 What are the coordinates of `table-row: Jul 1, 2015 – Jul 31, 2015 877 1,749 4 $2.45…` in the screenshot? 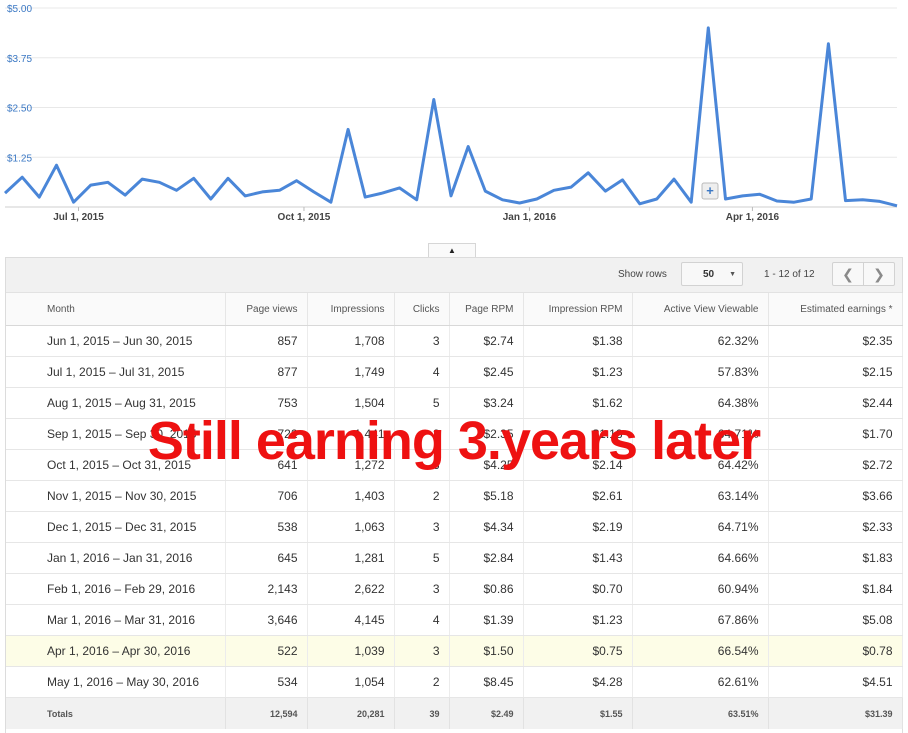 It's located at (454, 372).